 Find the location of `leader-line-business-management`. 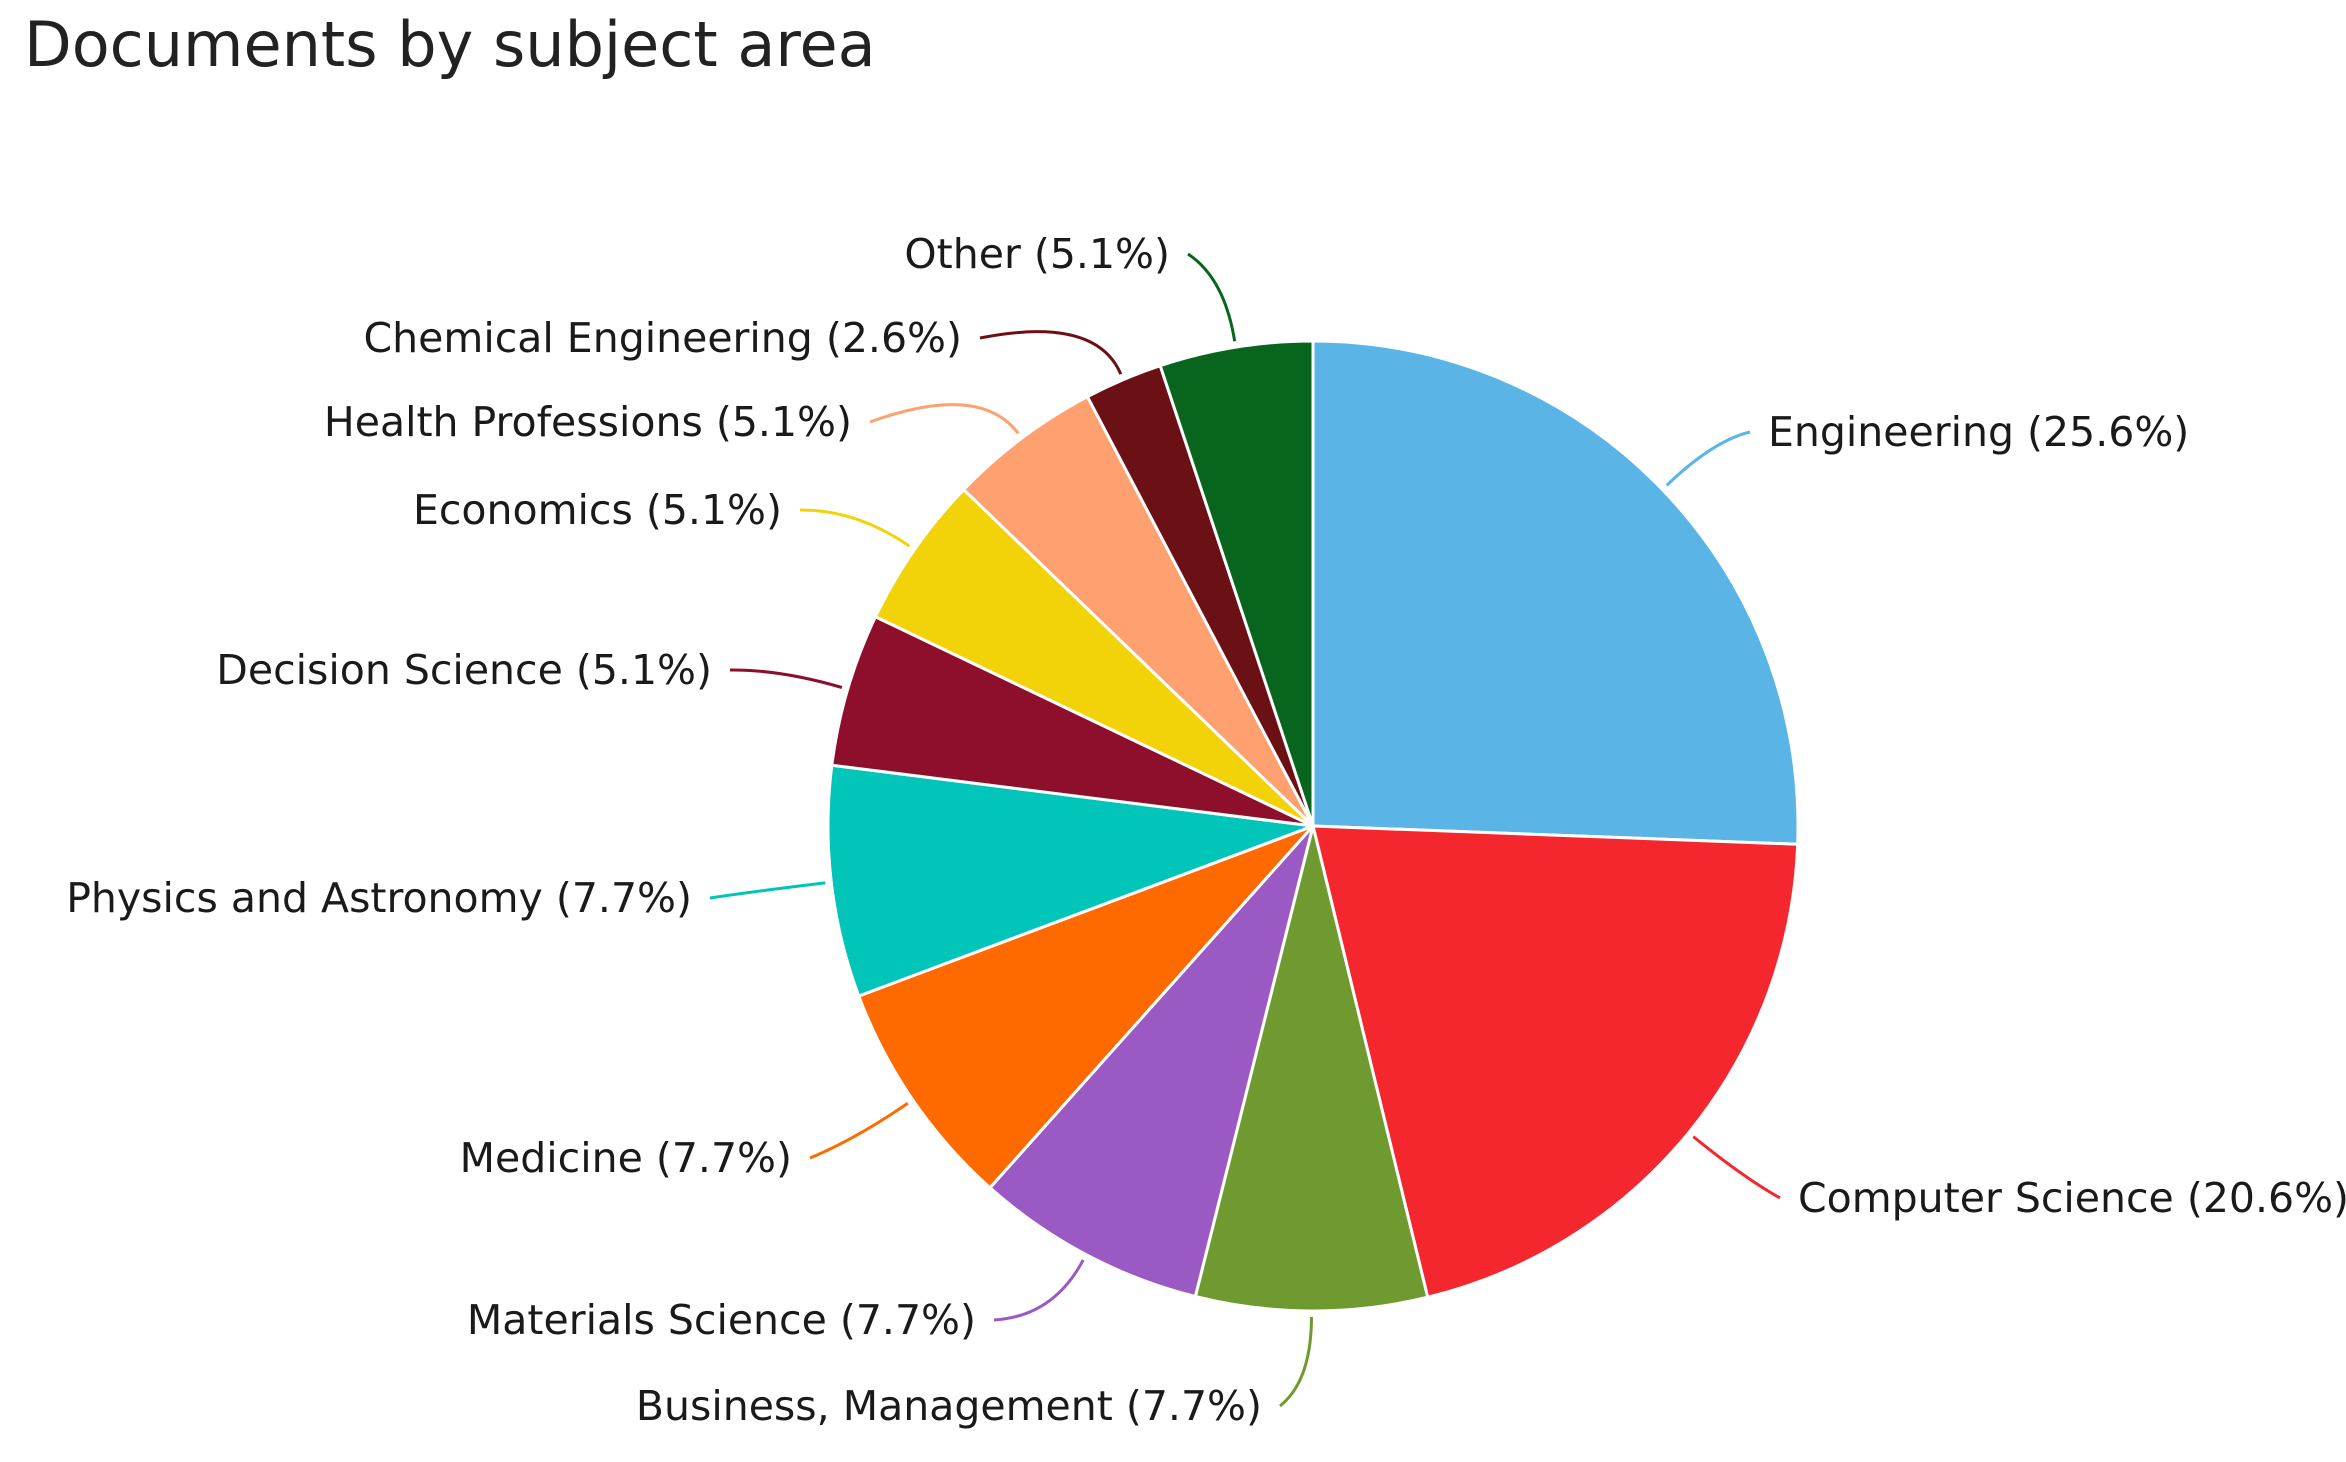

leader-line-business-management is located at coordinates (1296, 1362).